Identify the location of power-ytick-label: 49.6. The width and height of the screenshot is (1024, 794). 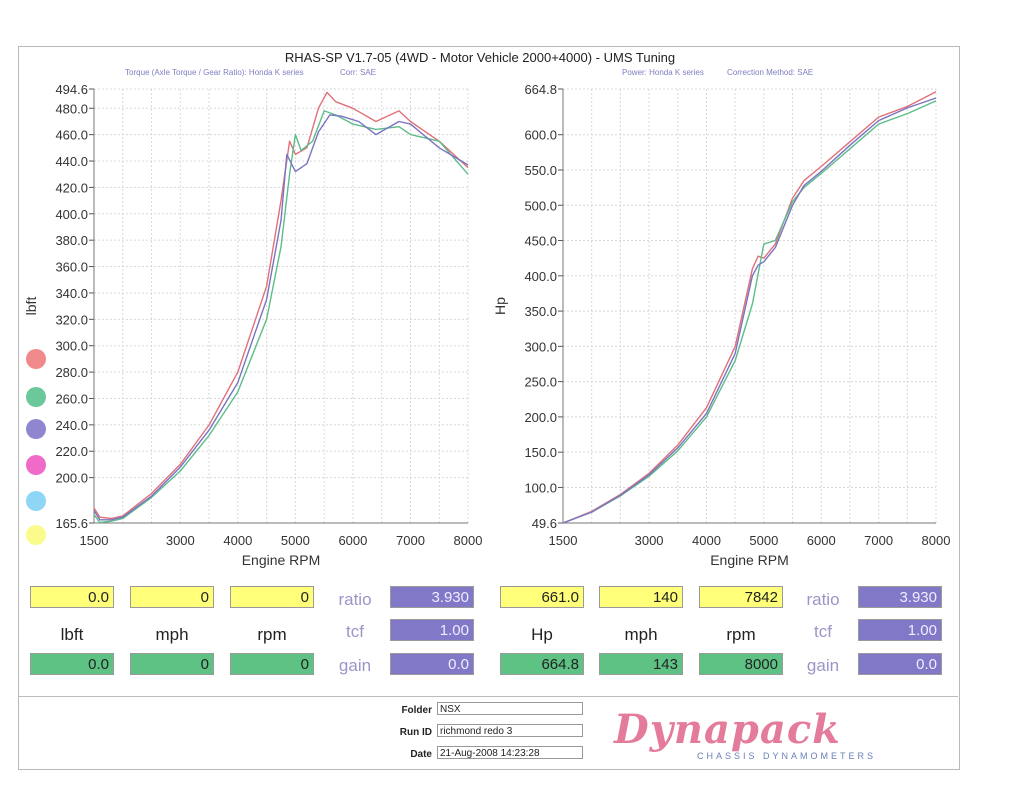
(544, 523).